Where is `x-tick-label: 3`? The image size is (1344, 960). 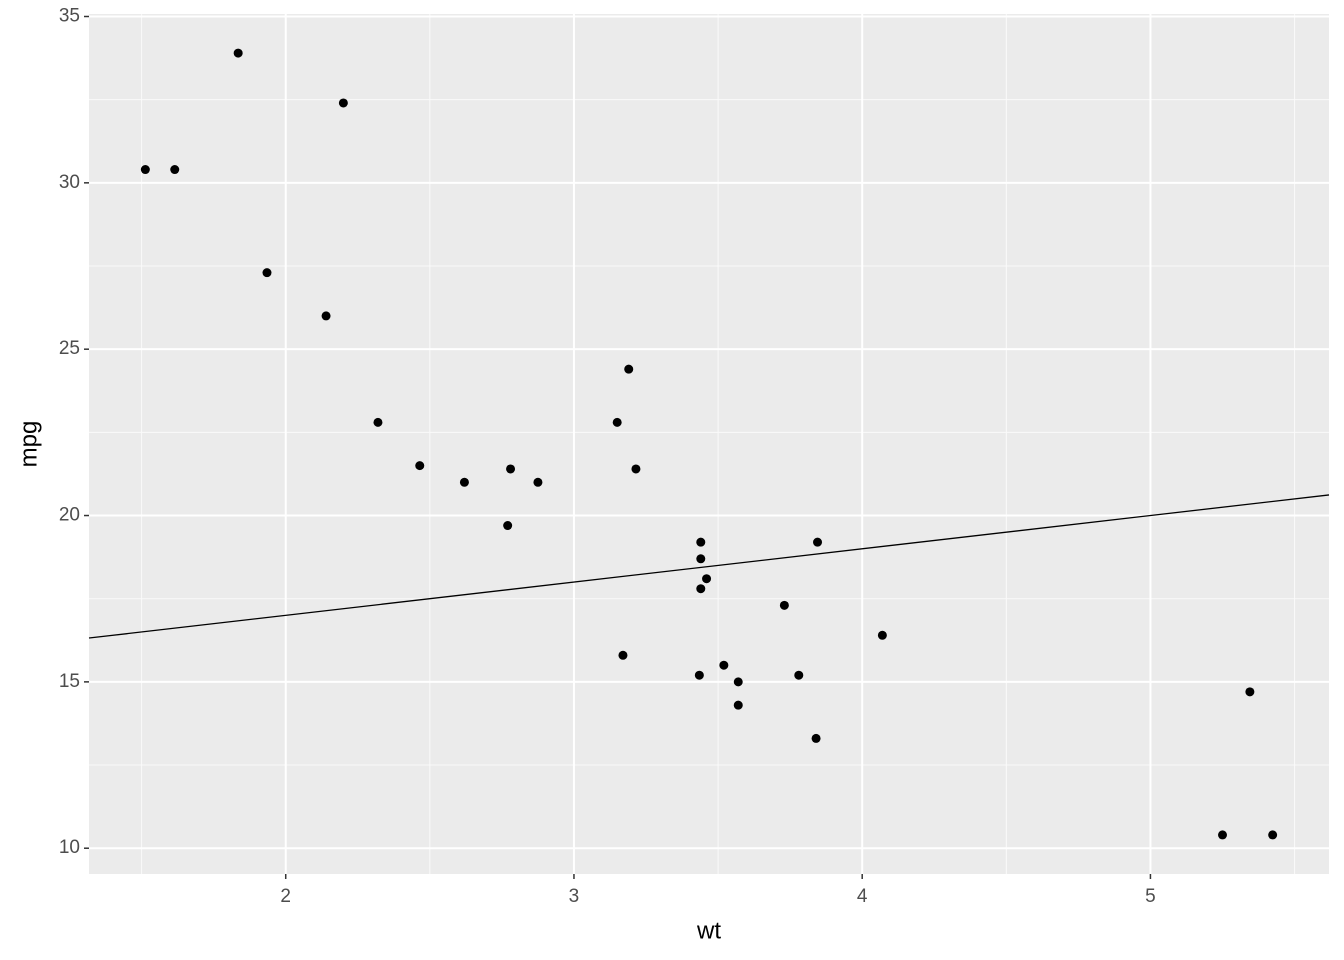
x-tick-label: 3 is located at coordinates (574, 896).